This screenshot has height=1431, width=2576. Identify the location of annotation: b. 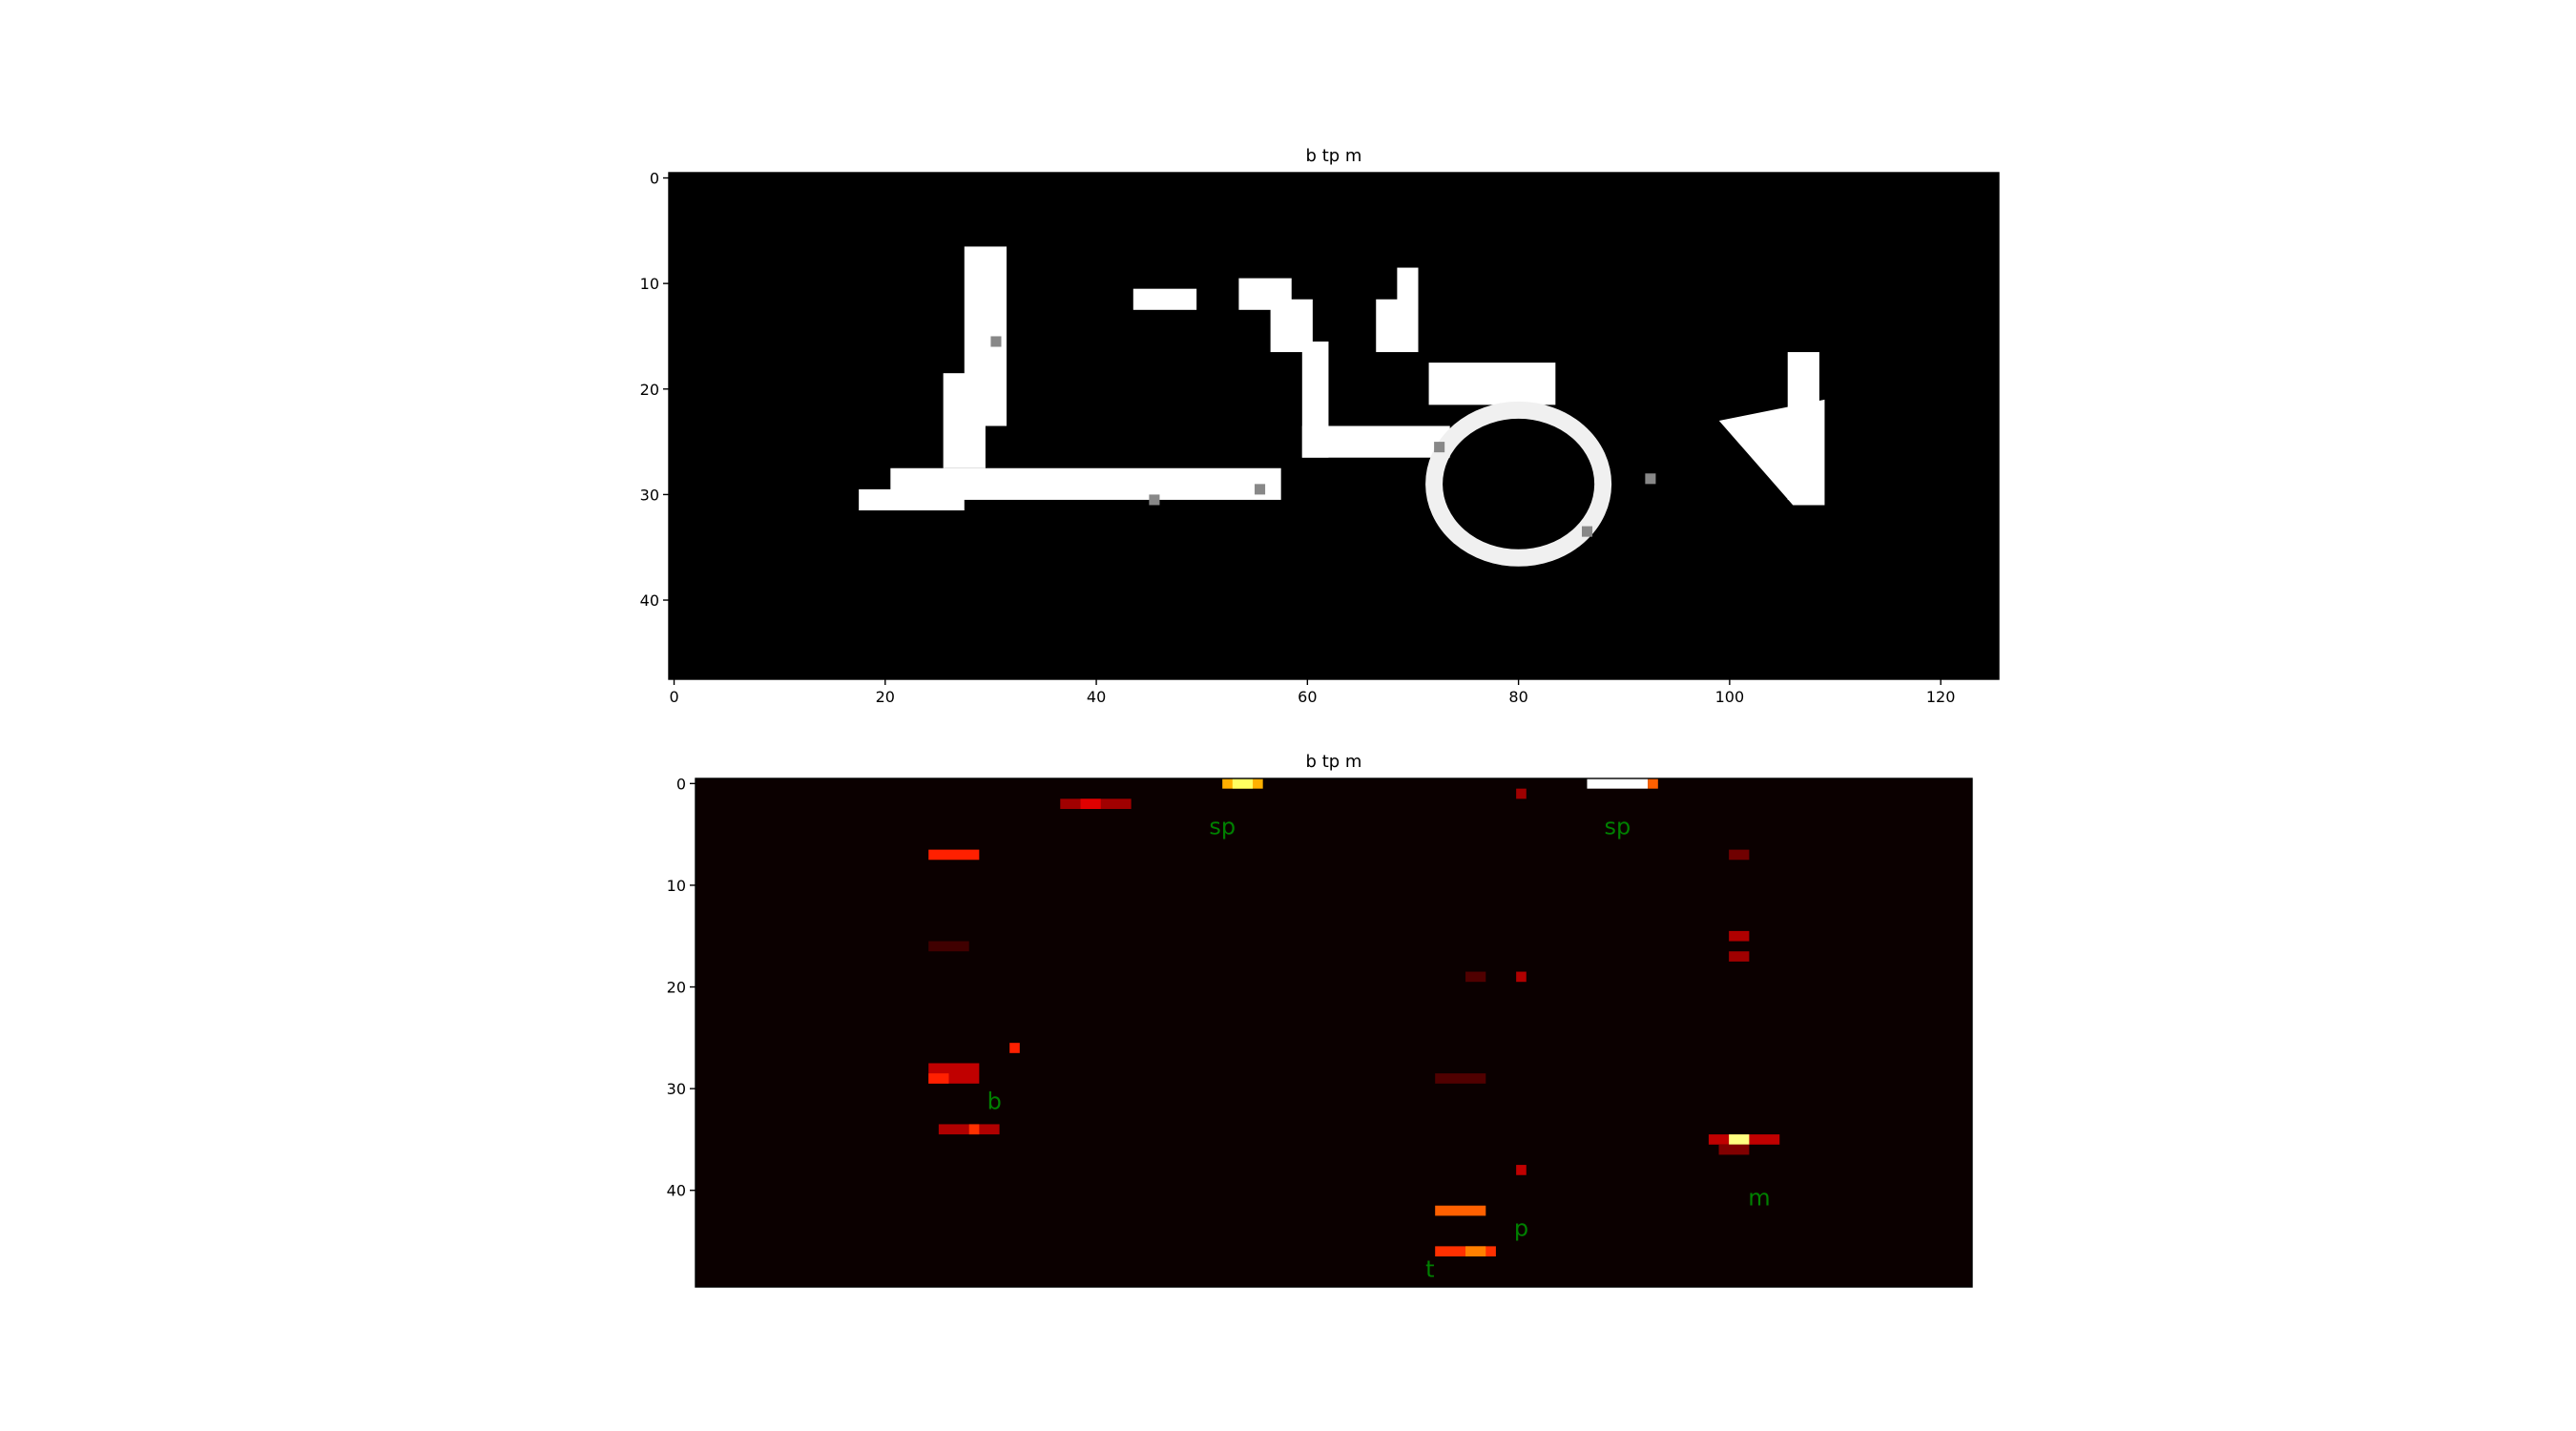
(994, 1101).